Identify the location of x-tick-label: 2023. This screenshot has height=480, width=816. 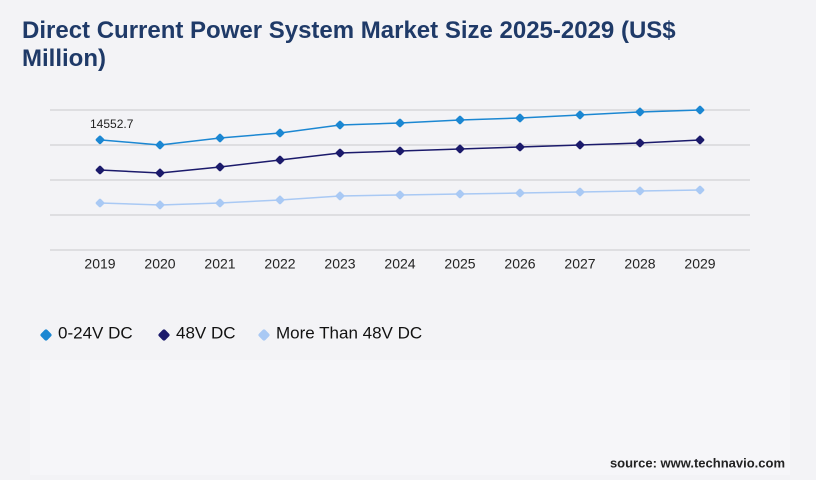
(339, 264).